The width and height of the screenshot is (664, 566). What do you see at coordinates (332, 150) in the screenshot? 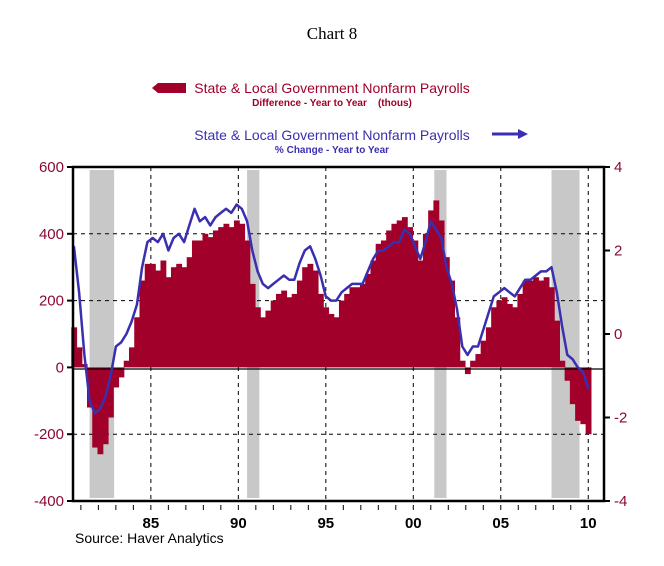
I see `legend-line-series-subtitle: % Change - Year to Year` at bounding box center [332, 150].